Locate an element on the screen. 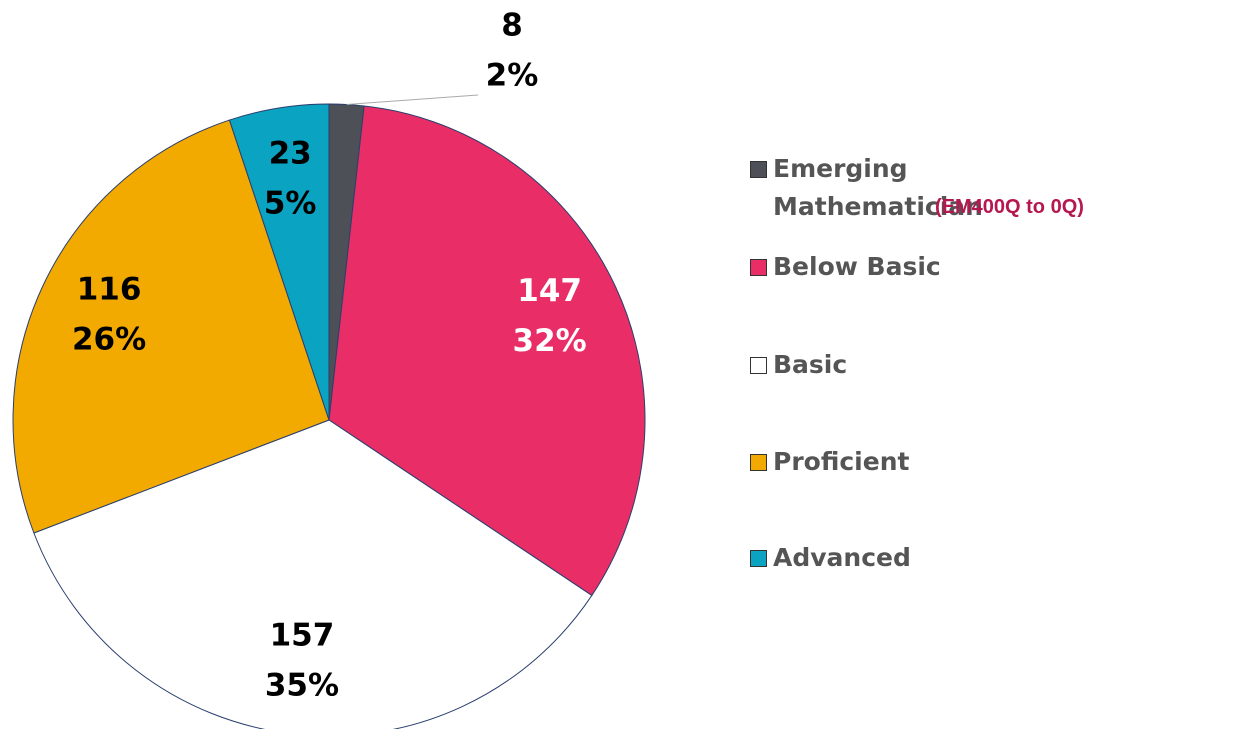 Image resolution: width=1256 pixels, height=729 pixels. legend-label: Below Basic is located at coordinates (857, 266).